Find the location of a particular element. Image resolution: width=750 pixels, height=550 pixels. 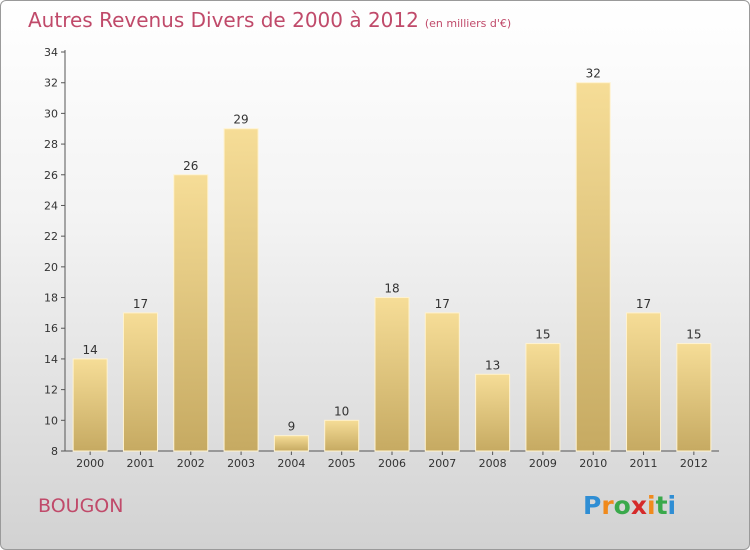

y-tick-label: 14 is located at coordinates (51, 359).